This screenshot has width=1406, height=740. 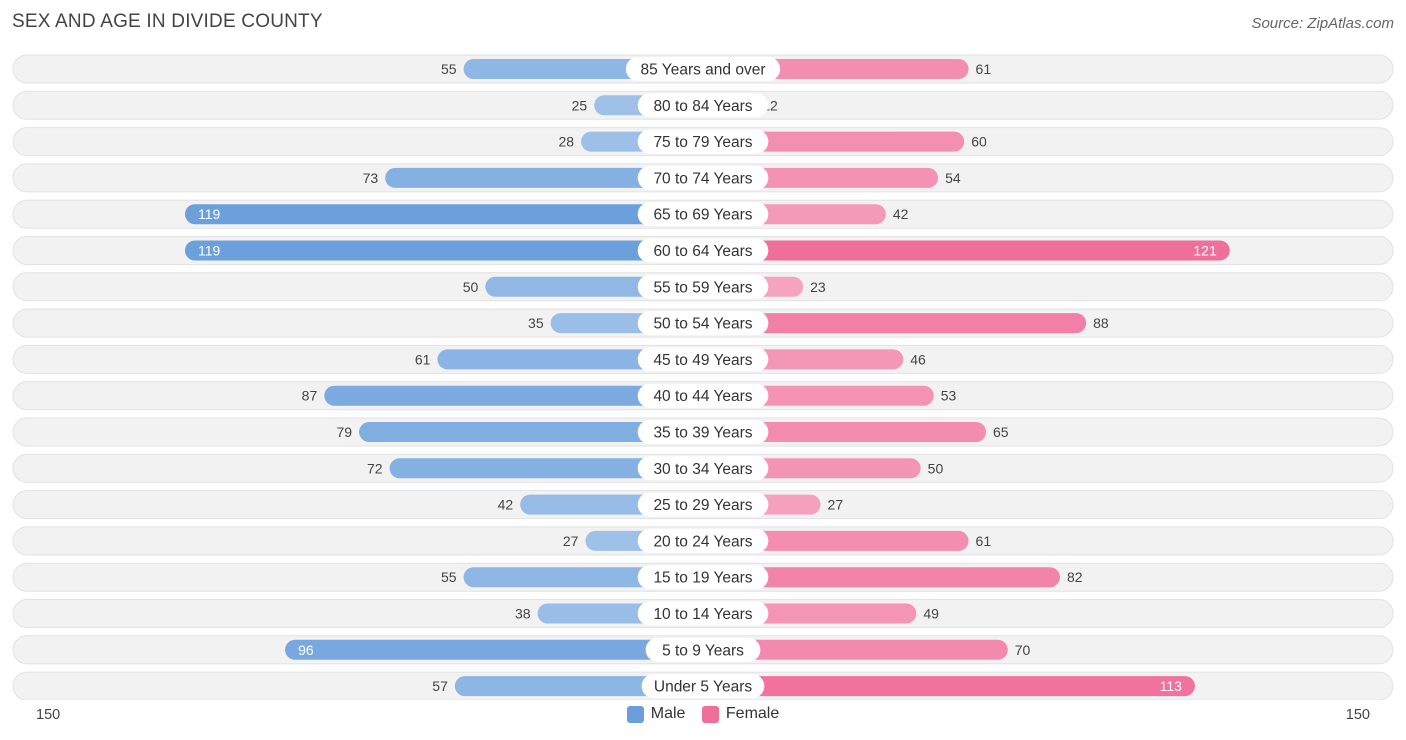 I want to click on value-label-female: 54, so click(x=953, y=178).